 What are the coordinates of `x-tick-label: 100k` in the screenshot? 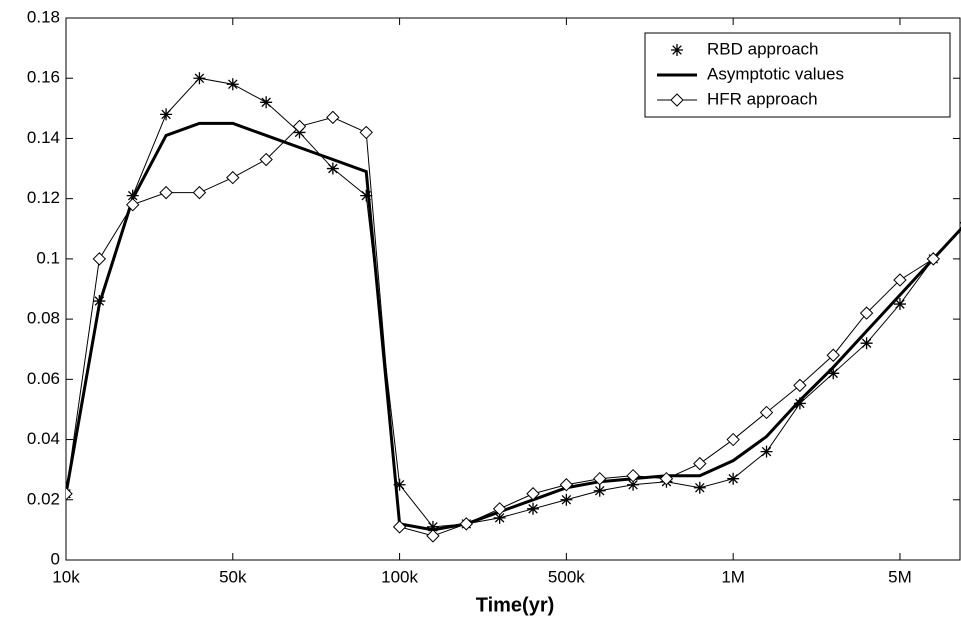 It's located at (399, 576).